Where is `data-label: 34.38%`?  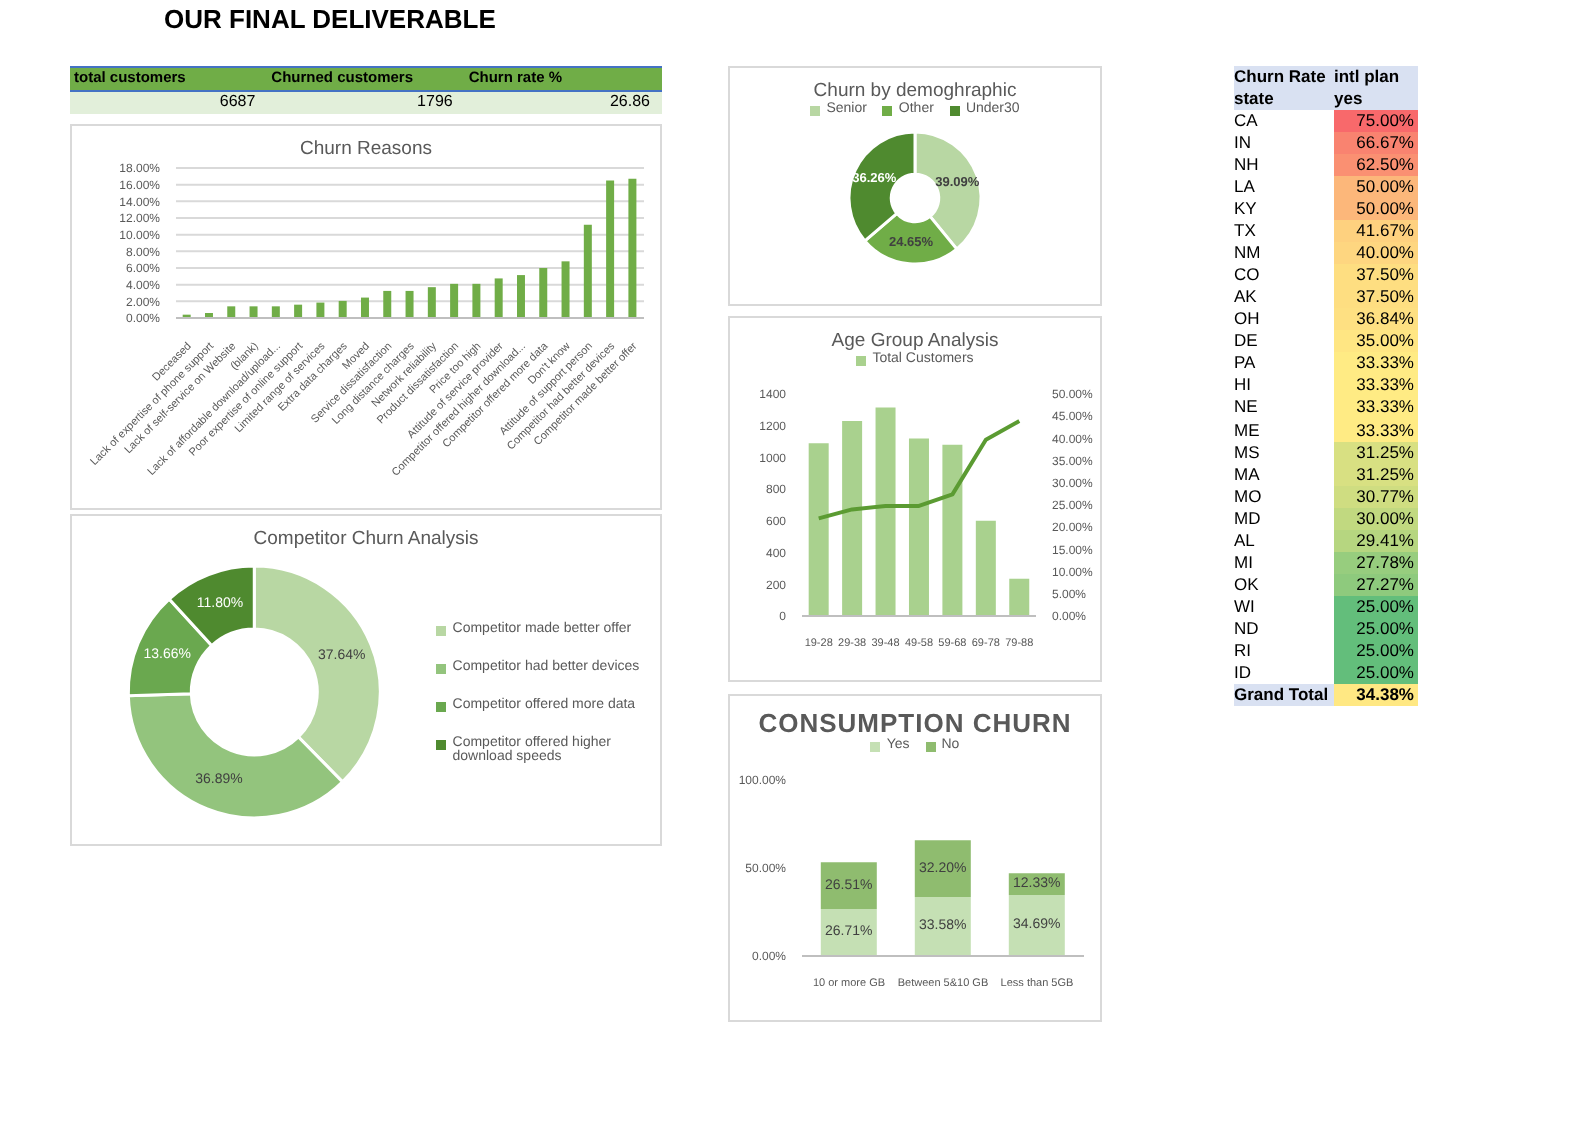 data-label: 34.38% is located at coordinates (1376, 694).